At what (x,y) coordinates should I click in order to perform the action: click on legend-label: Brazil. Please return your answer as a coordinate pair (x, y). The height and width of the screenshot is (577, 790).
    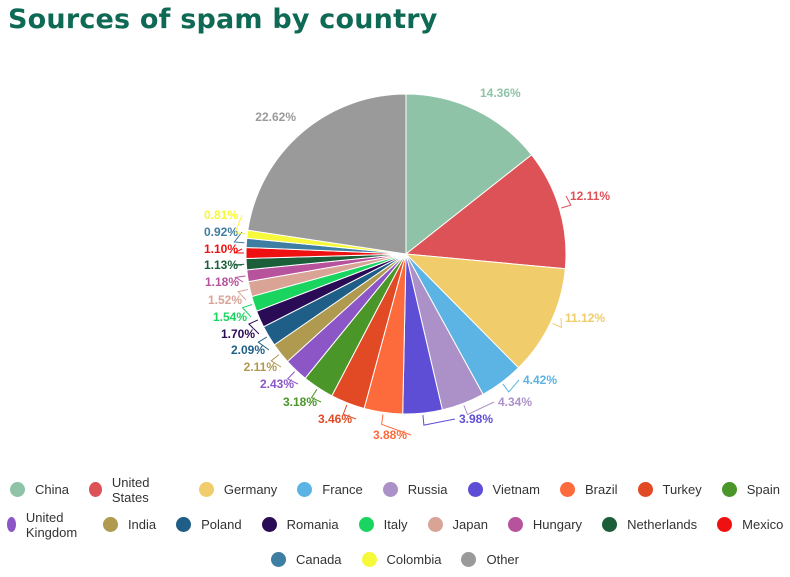
    Looking at the image, I should click on (601, 489).